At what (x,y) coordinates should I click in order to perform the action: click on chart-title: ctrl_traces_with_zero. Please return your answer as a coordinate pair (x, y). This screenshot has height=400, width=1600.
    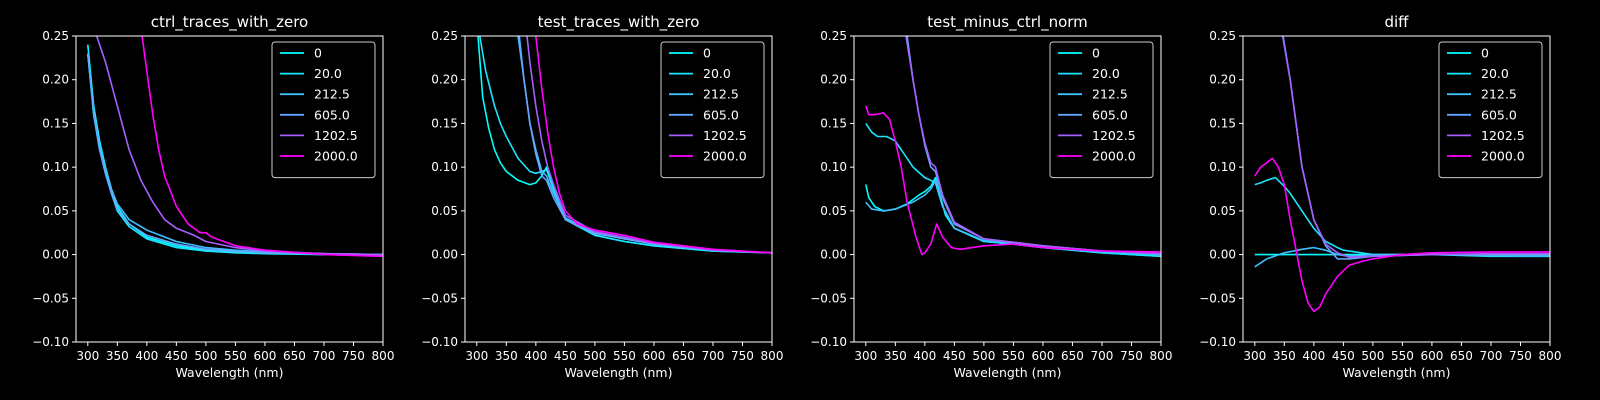
    Looking at the image, I should click on (229, 22).